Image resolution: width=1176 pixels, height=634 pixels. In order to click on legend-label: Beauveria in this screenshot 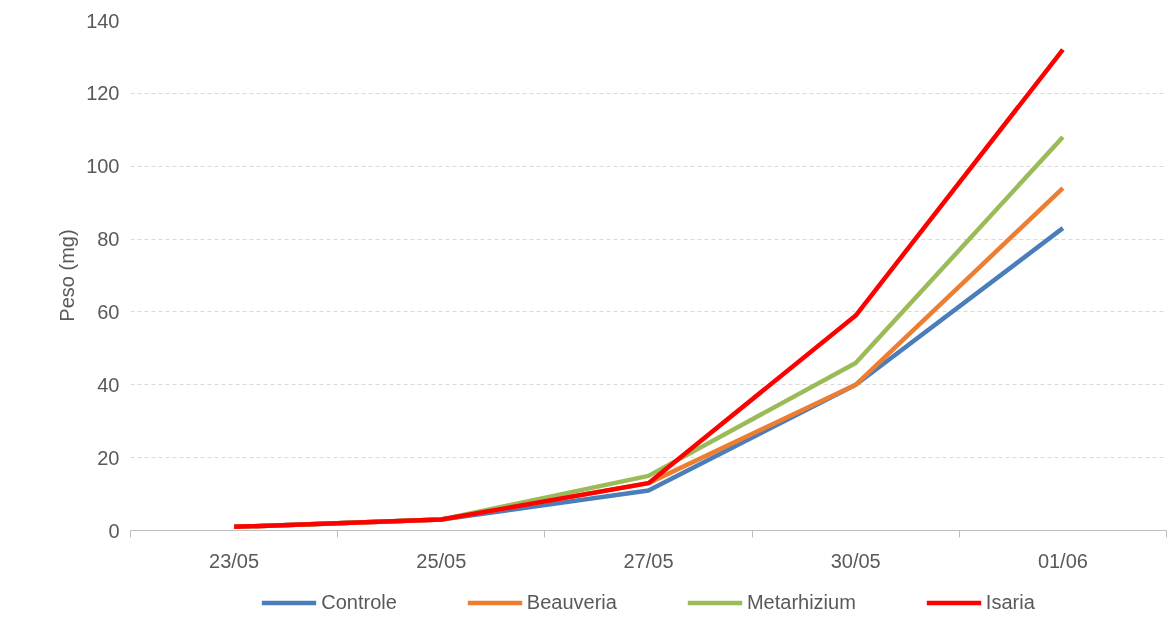, I will do `click(571, 602)`.